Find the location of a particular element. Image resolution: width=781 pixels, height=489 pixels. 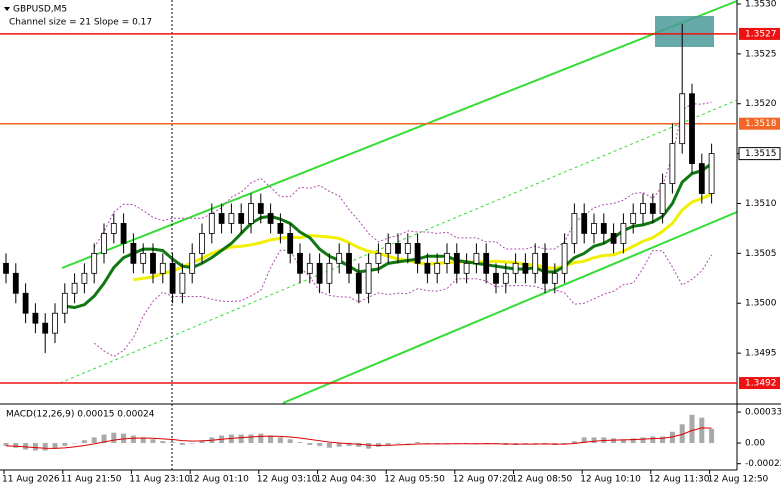

moving-average-slow is located at coordinates (423, 237).